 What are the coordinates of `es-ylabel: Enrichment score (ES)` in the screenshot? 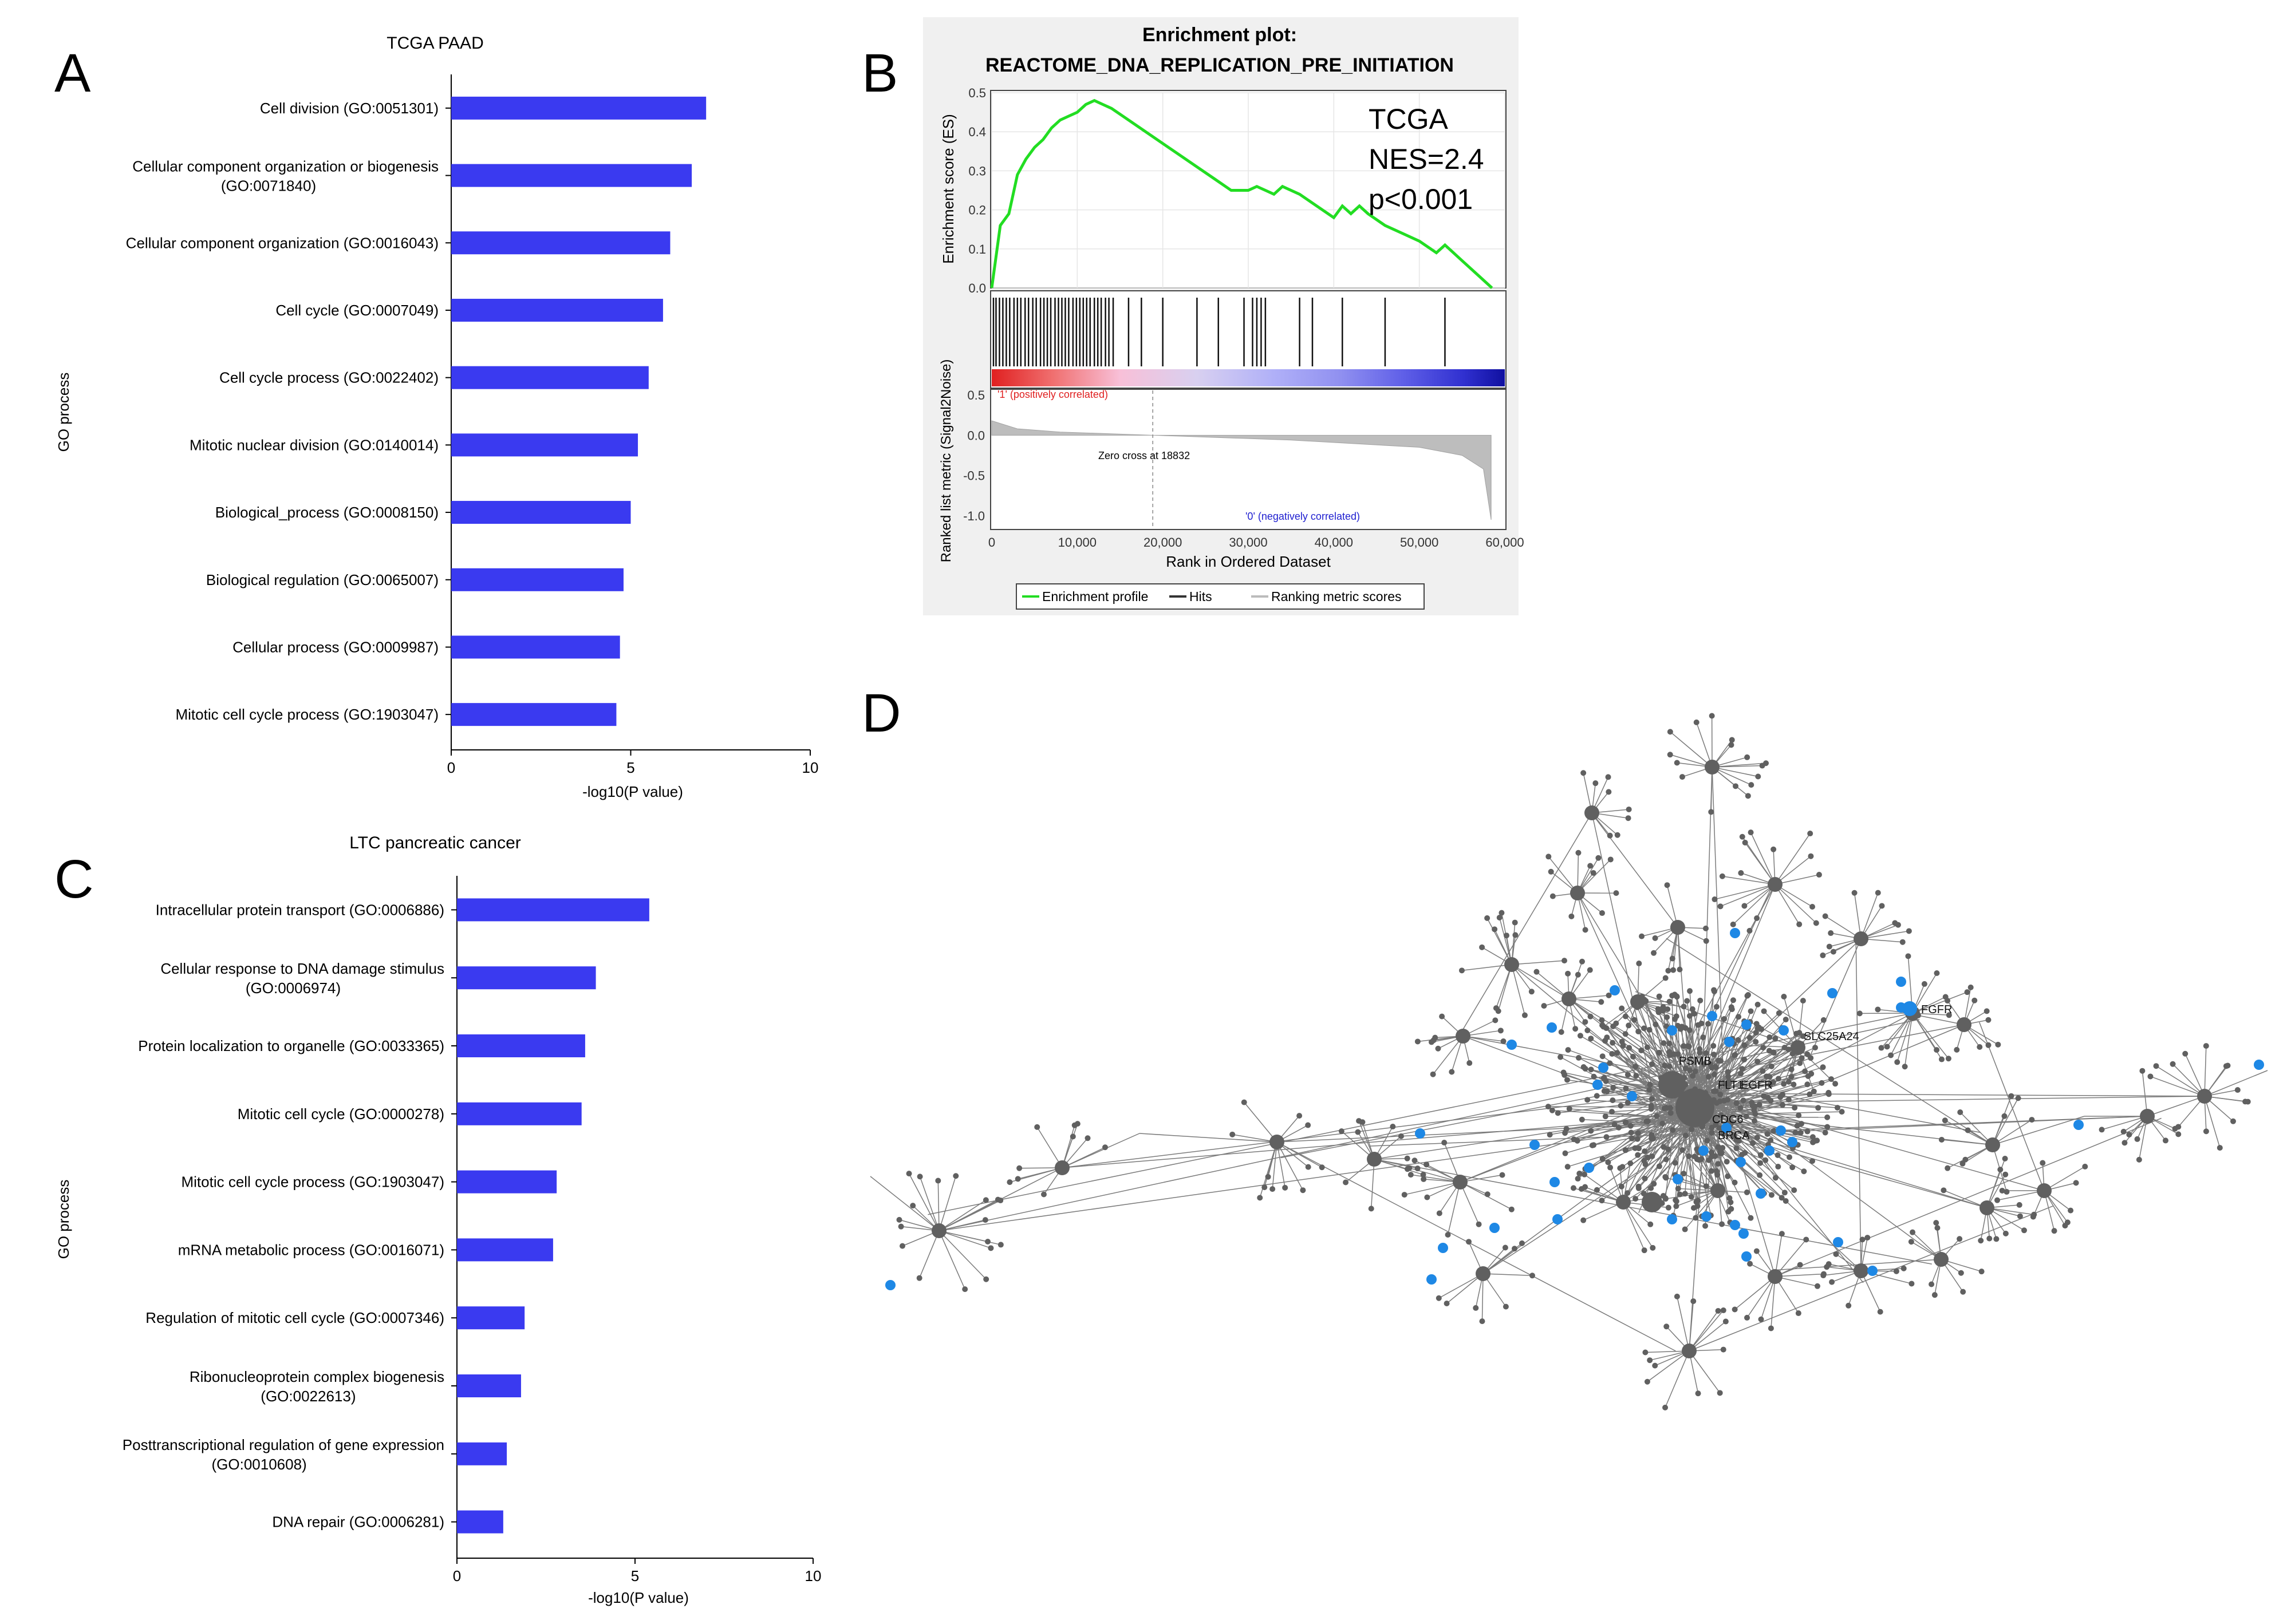 It's located at (949, 189).